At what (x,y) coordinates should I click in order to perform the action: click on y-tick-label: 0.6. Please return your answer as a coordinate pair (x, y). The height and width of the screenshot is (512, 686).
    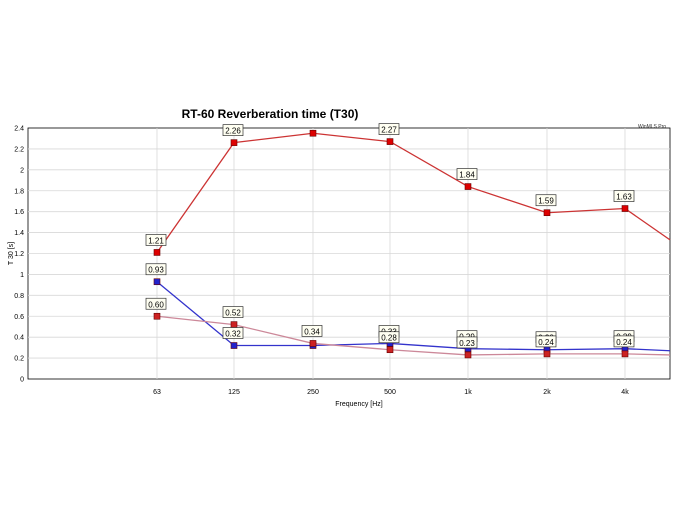
    Looking at the image, I should click on (19, 317).